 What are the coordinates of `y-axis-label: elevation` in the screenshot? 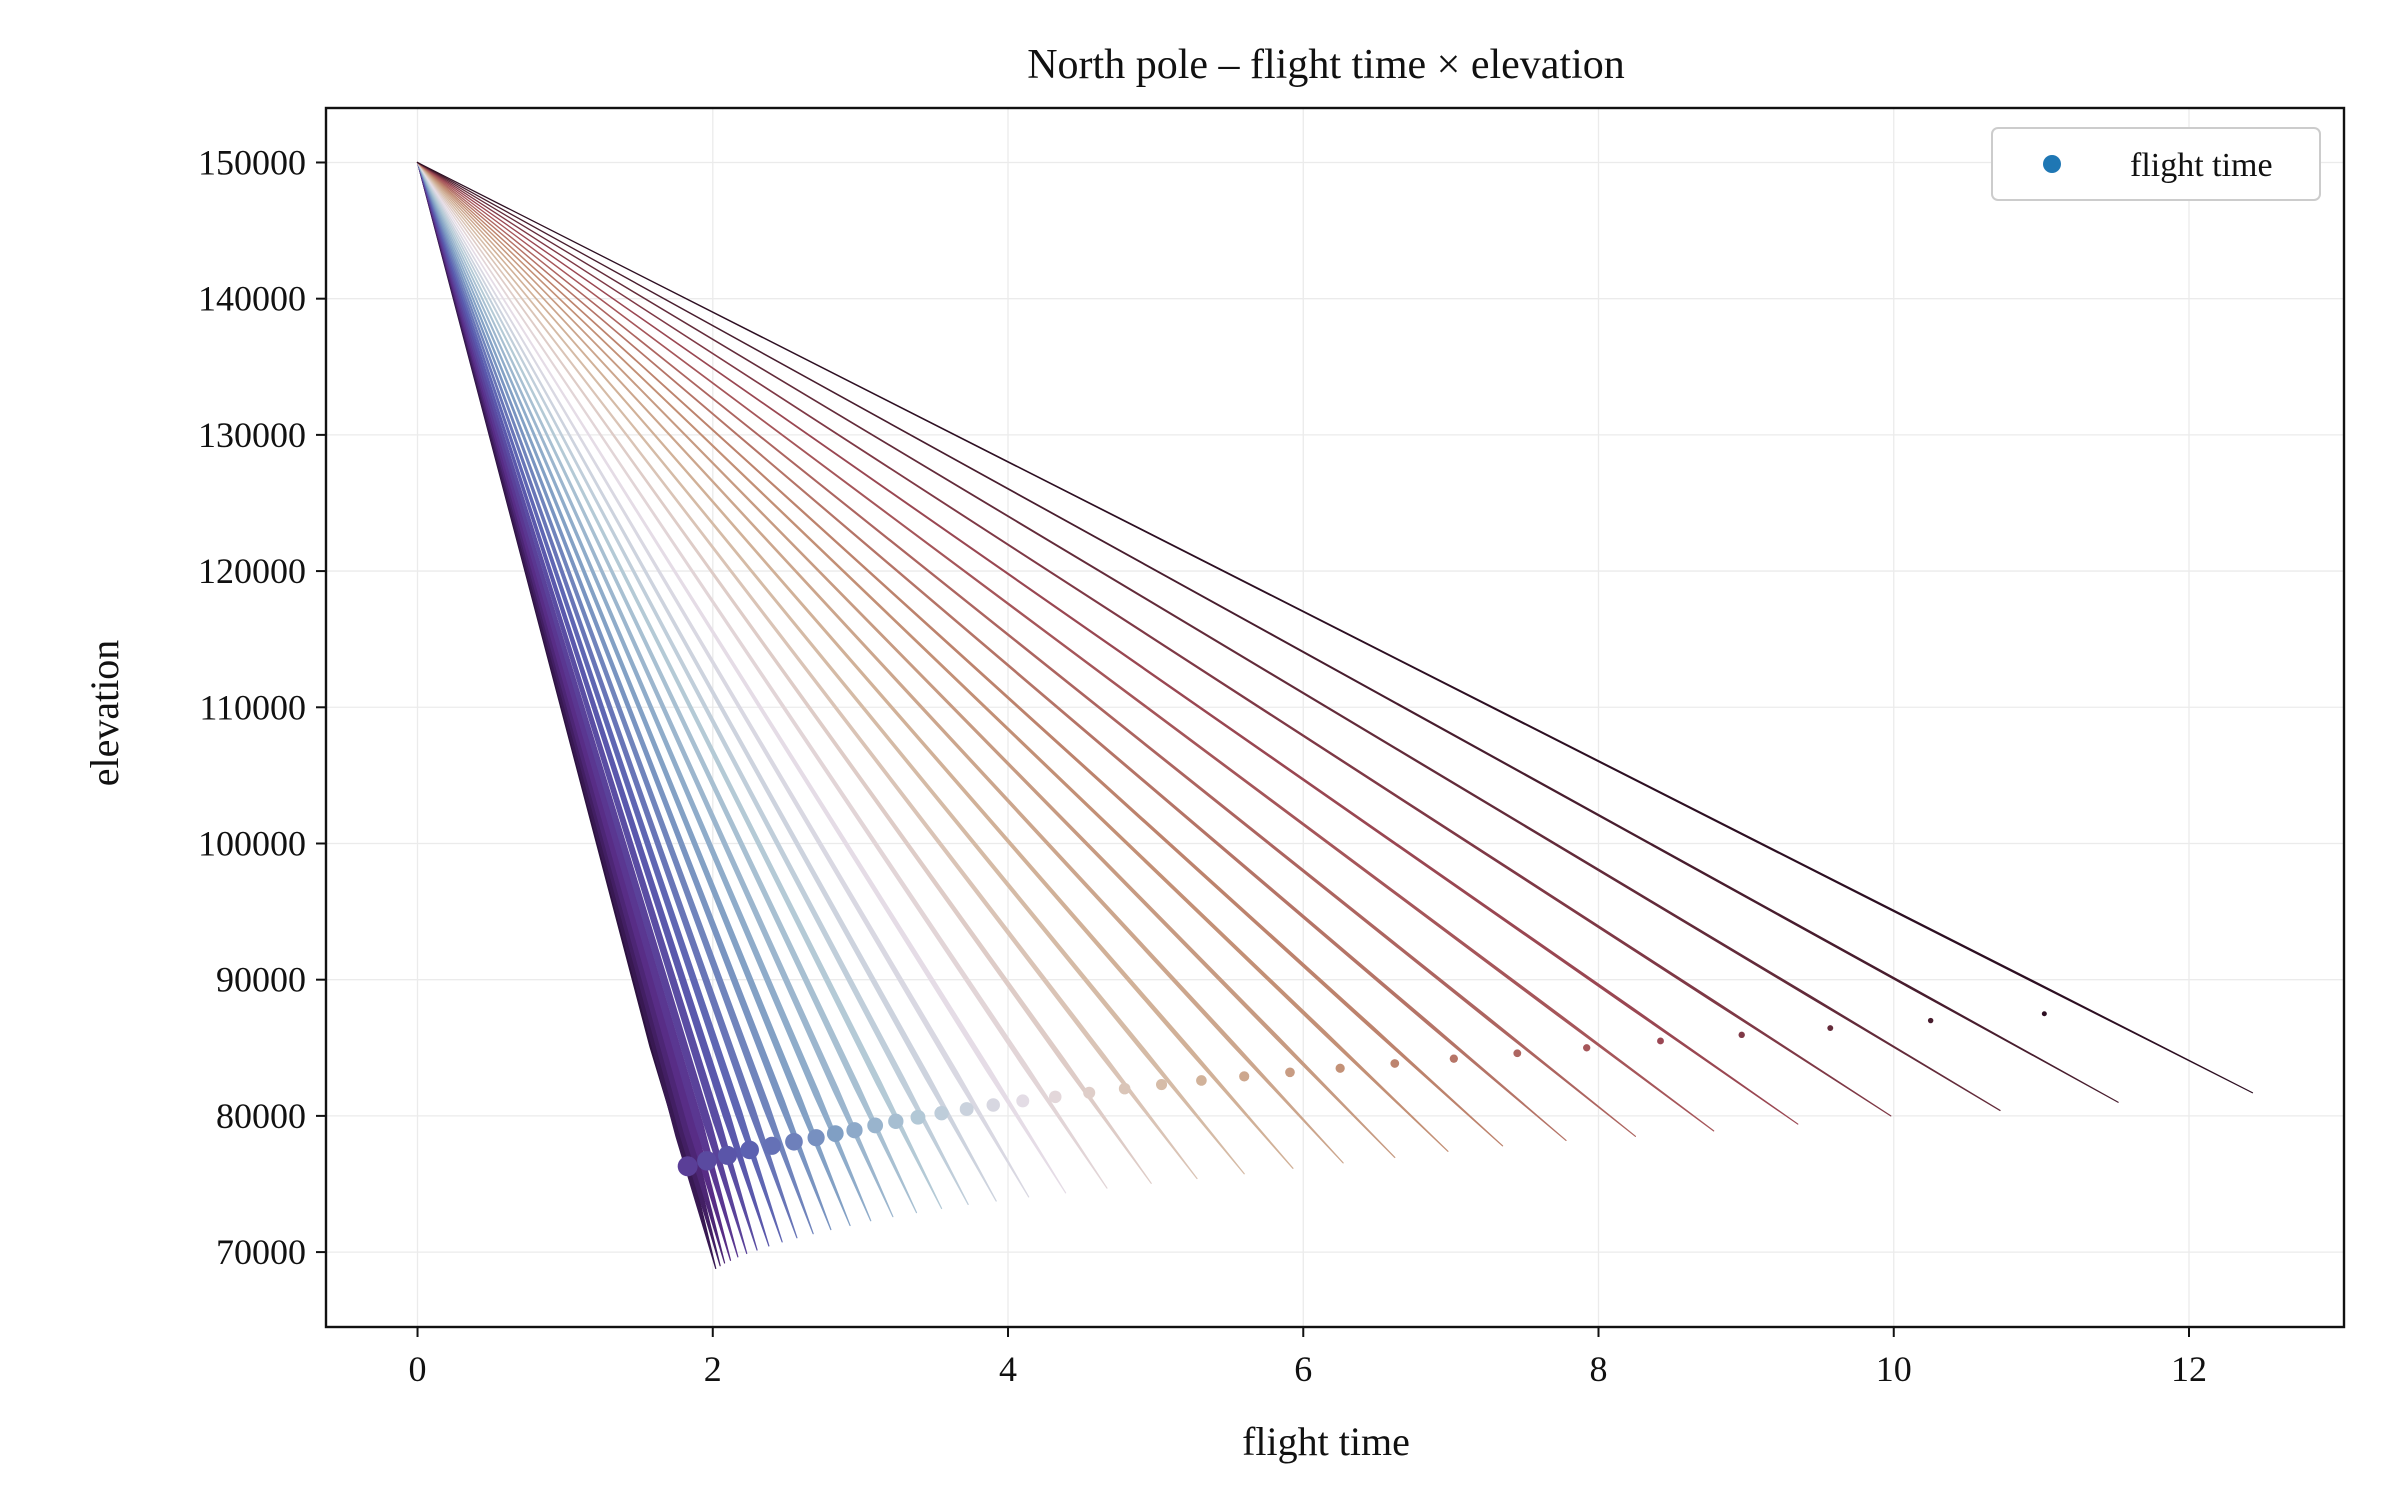 It's located at (104, 713).